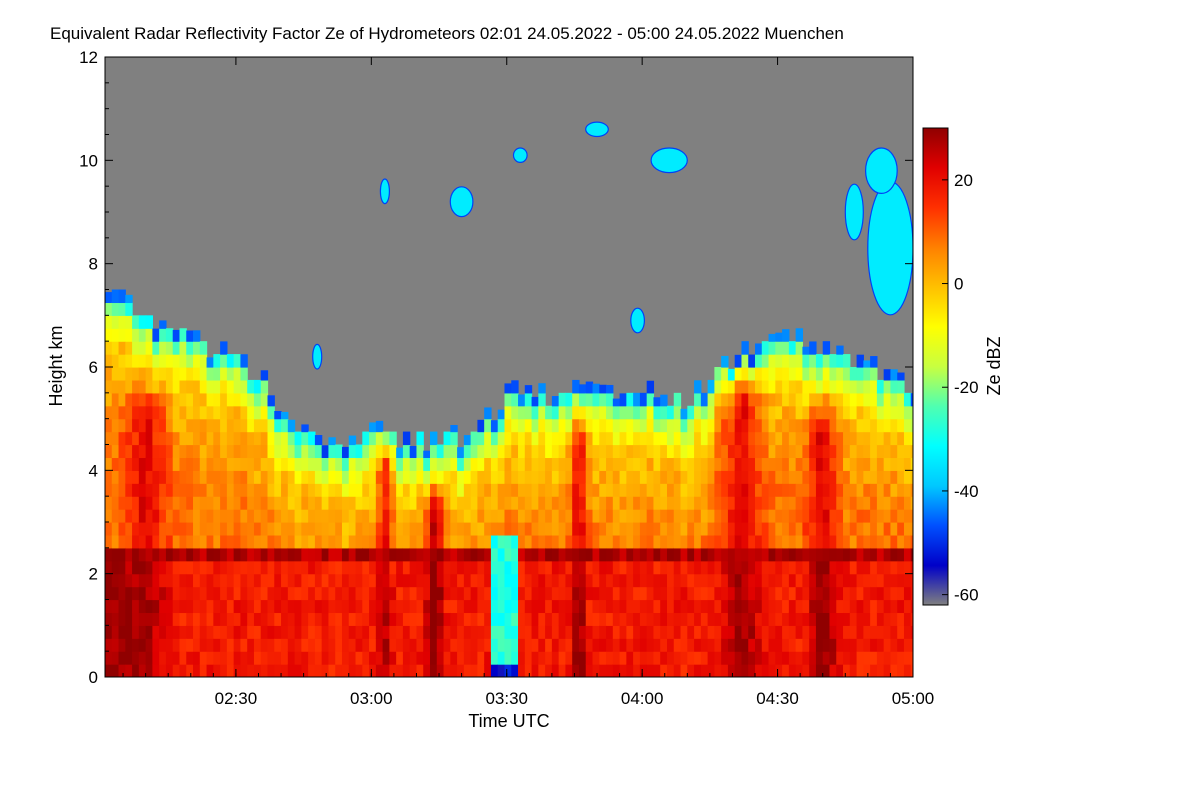 This screenshot has width=1200, height=800. I want to click on reflectivity-cell-1901, so click(684, 606).